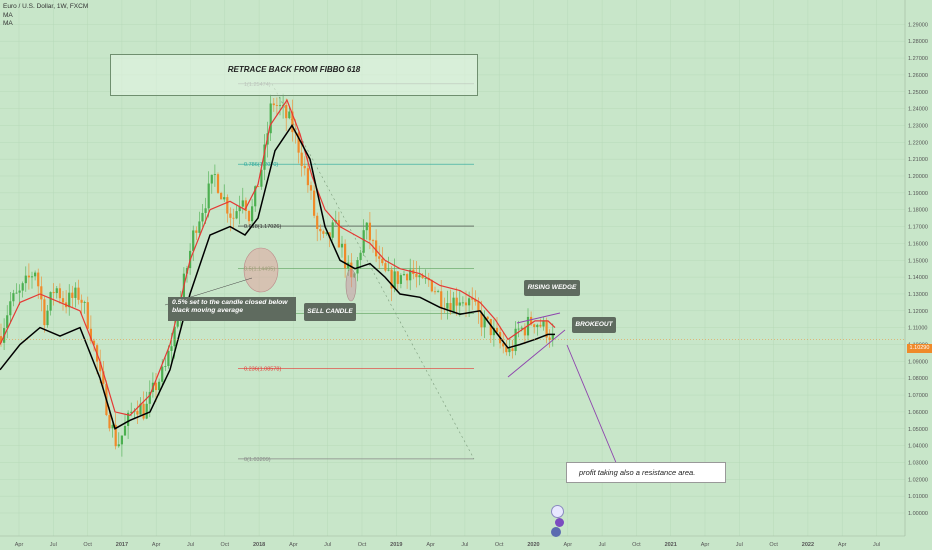 This screenshot has width=932, height=550. What do you see at coordinates (671, 545) in the screenshot?
I see `time-tick-label: 2021` at bounding box center [671, 545].